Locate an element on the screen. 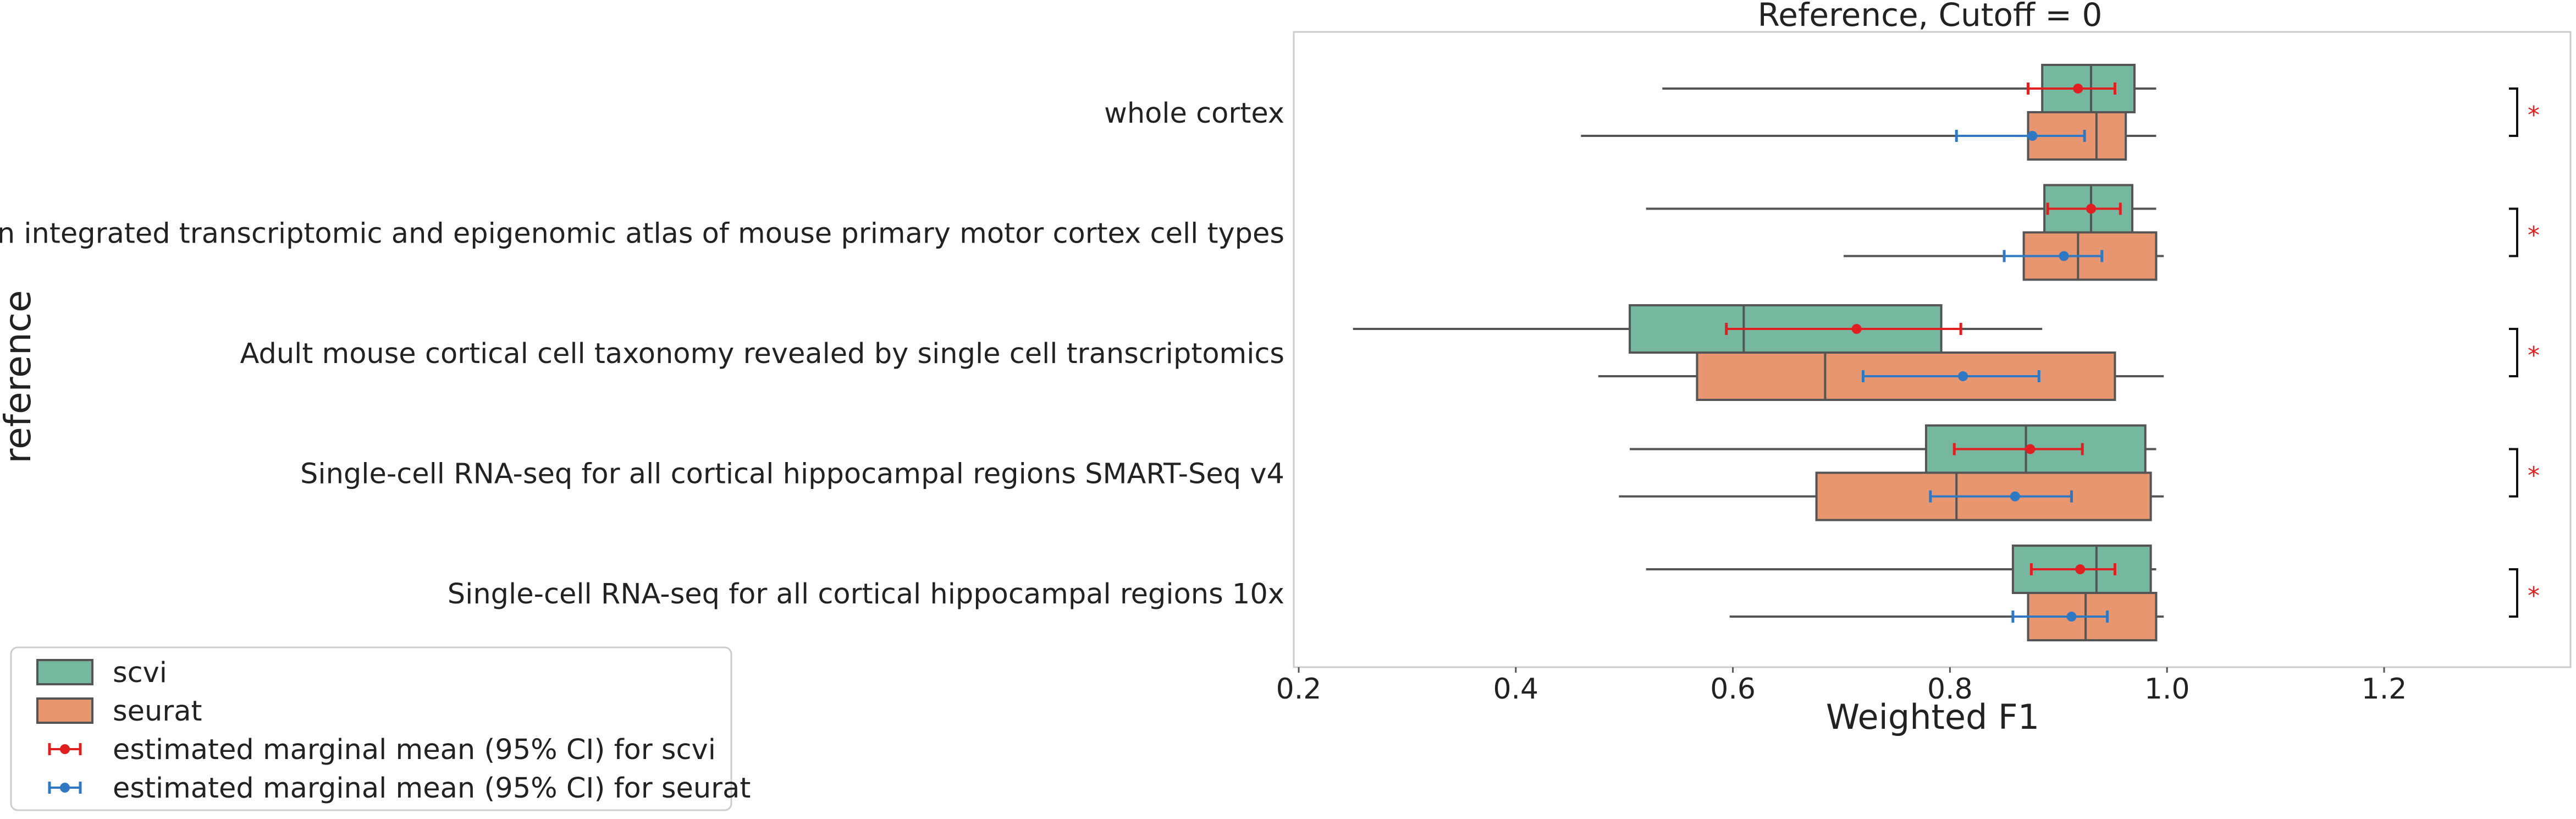 The image size is (2576, 819). legend-swatch-scvi is located at coordinates (64, 672).